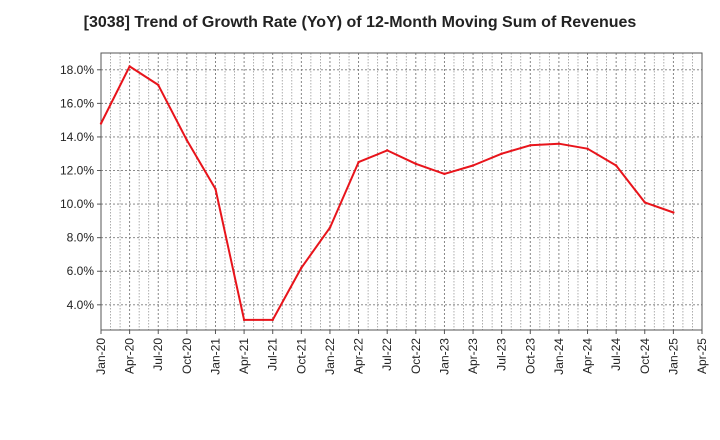  What do you see at coordinates (673, 356) in the screenshot?
I see `x-tick-label: Jan-25` at bounding box center [673, 356].